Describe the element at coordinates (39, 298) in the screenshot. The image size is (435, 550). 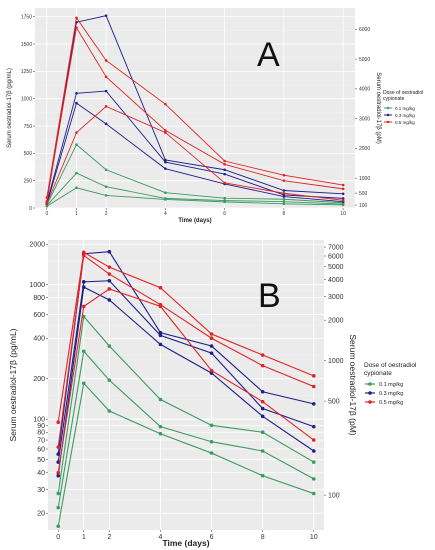
I see `panel-b-y-tick-label: 800` at that location.